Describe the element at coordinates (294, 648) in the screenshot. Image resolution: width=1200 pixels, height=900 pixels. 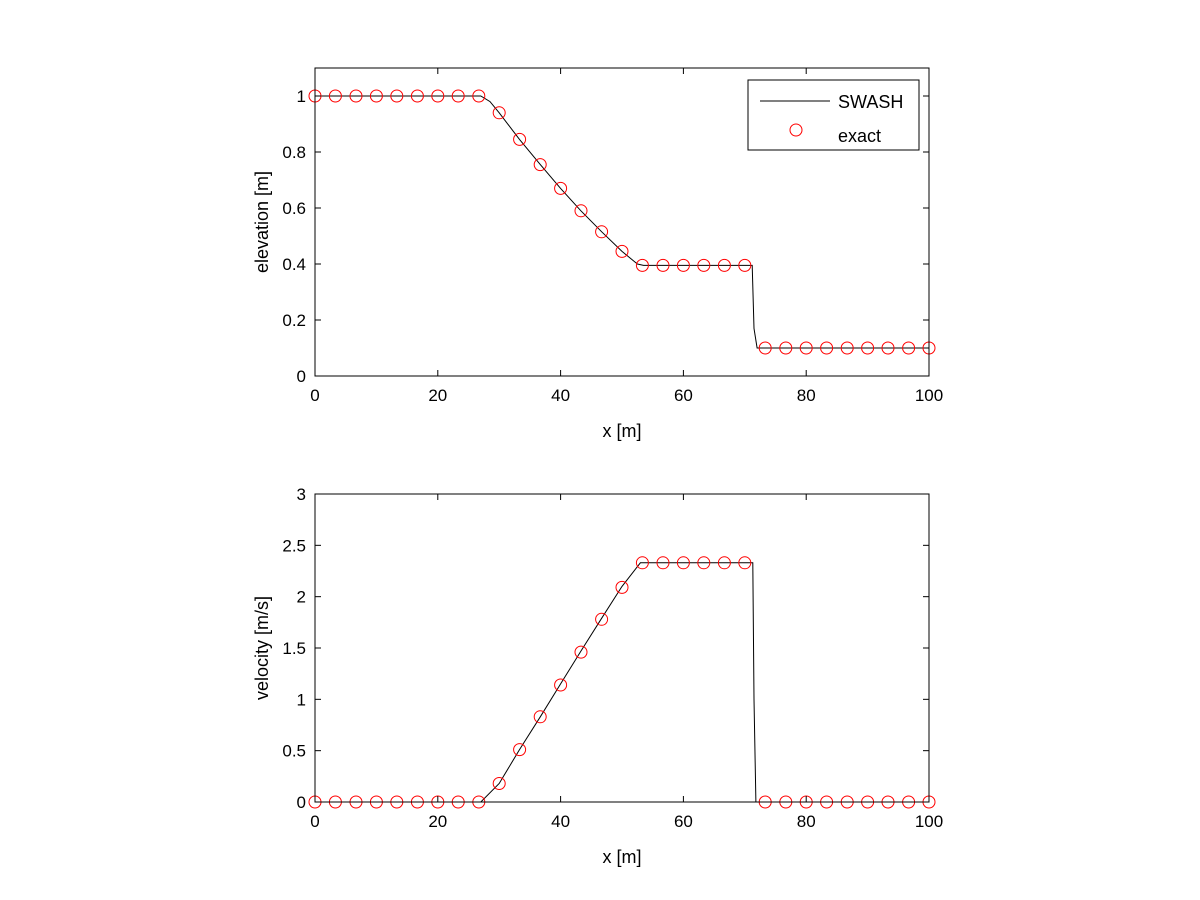
I see `velocity-y-tick-label: 1.5` at that location.